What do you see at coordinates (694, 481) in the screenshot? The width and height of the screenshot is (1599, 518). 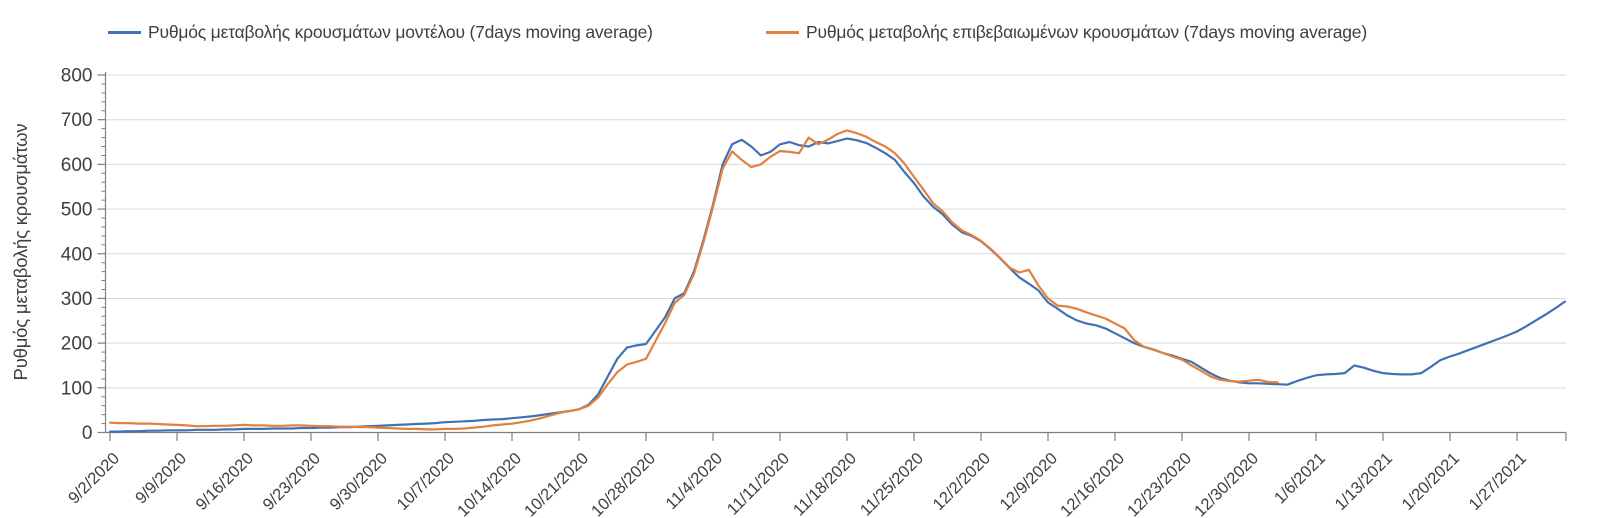 I see `x-tick-label: 11/4/2020` at bounding box center [694, 481].